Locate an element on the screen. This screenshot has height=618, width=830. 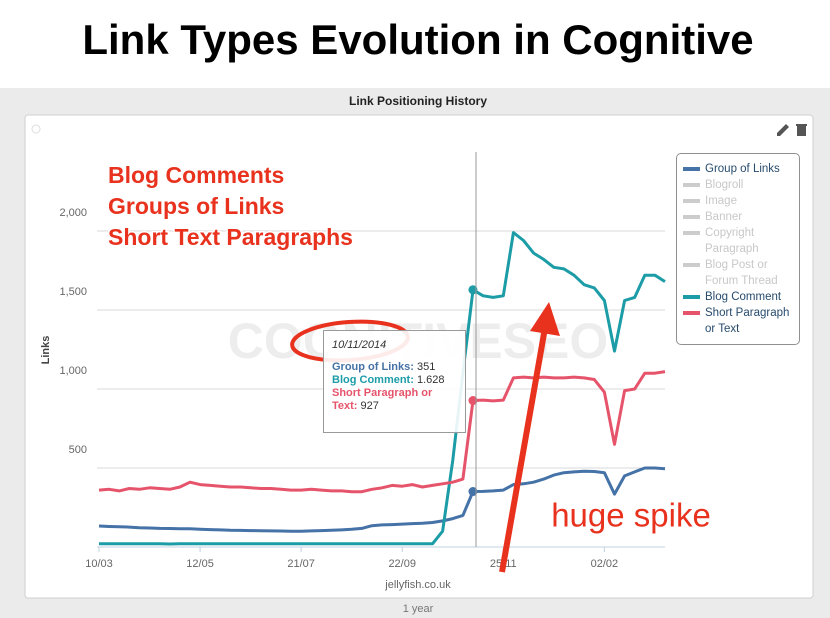
headline-note: Groups of Links is located at coordinates (196, 206).